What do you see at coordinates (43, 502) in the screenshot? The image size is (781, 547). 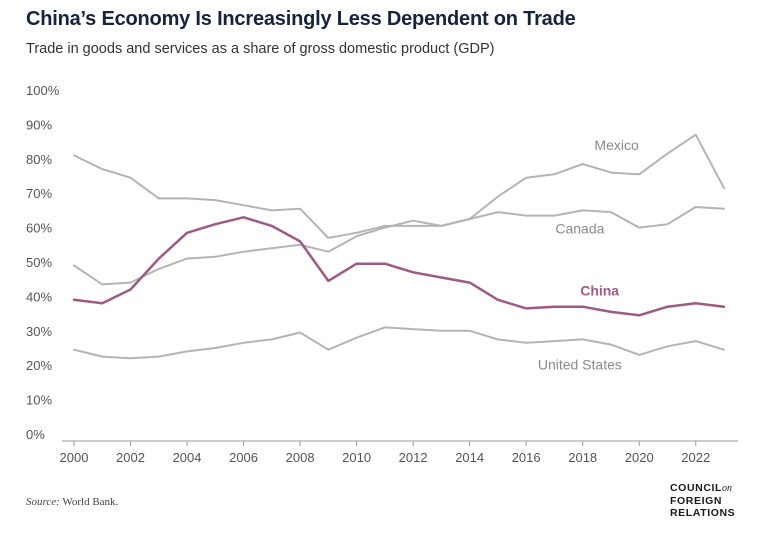 I see `source-label: Source:` at bounding box center [43, 502].